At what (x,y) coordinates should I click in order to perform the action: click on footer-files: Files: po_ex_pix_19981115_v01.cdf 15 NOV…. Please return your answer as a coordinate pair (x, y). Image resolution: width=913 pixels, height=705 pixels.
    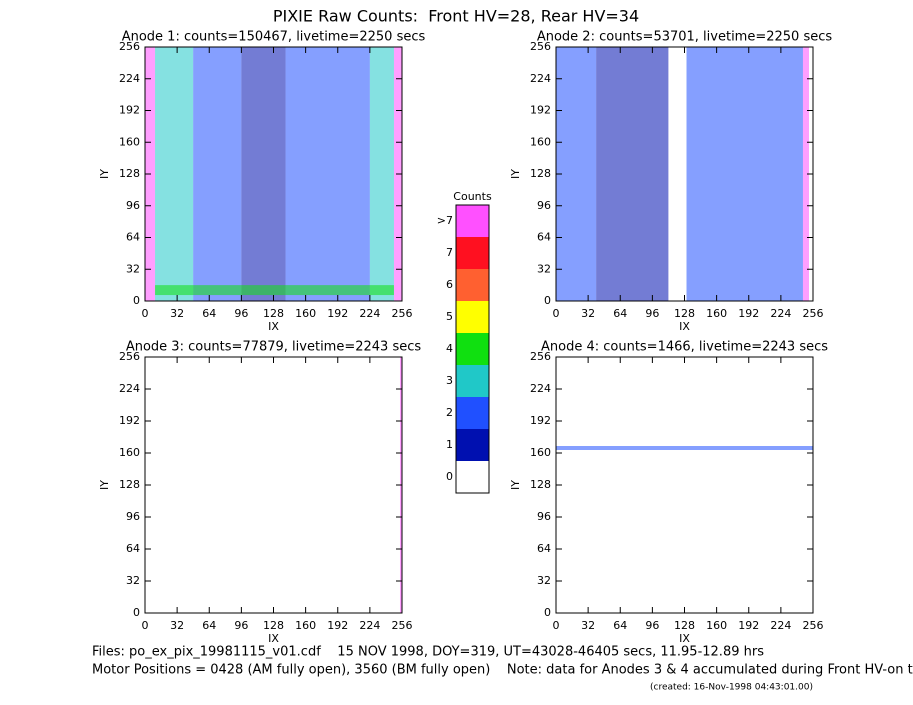
    Looking at the image, I should click on (428, 652).